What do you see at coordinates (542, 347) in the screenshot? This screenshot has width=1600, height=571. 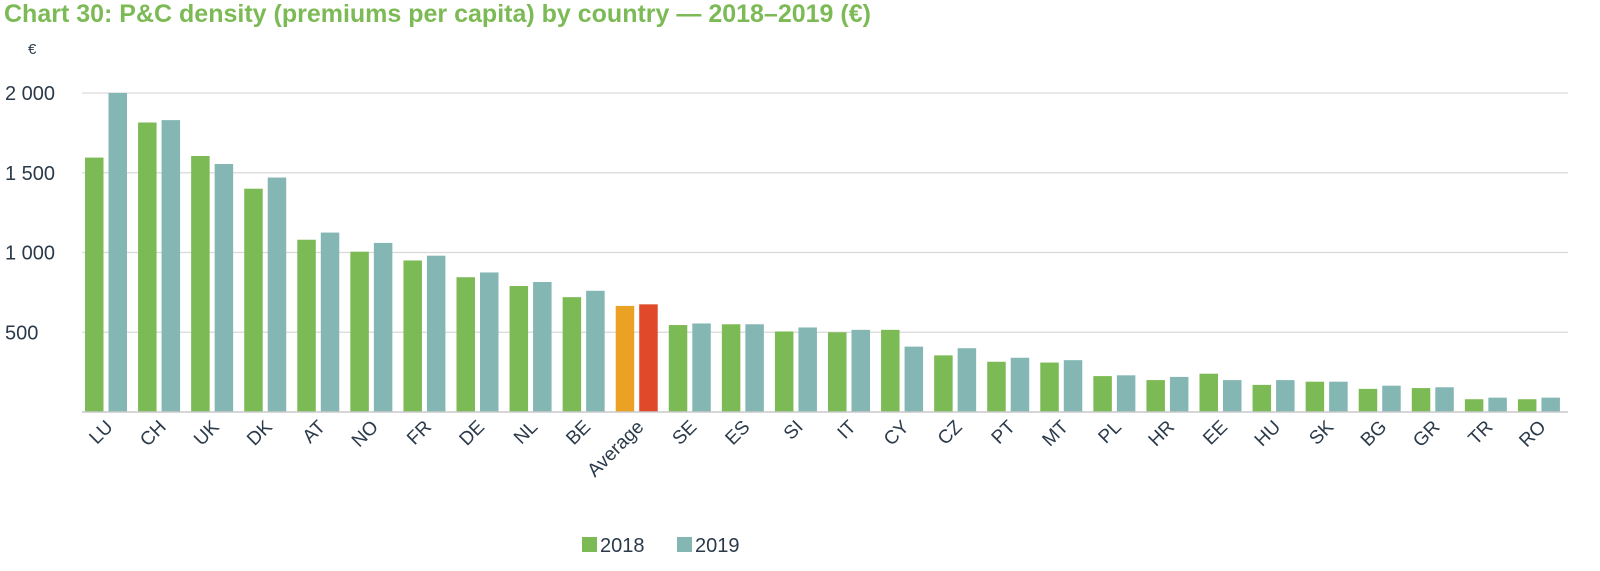 I see `bar-nl-2019` at bounding box center [542, 347].